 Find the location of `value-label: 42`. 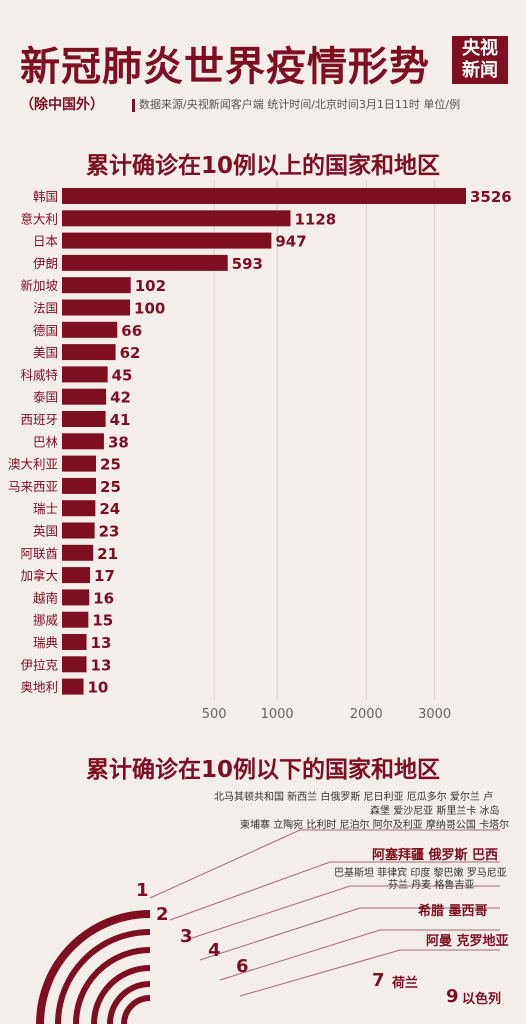

value-label: 42 is located at coordinates (120, 398).